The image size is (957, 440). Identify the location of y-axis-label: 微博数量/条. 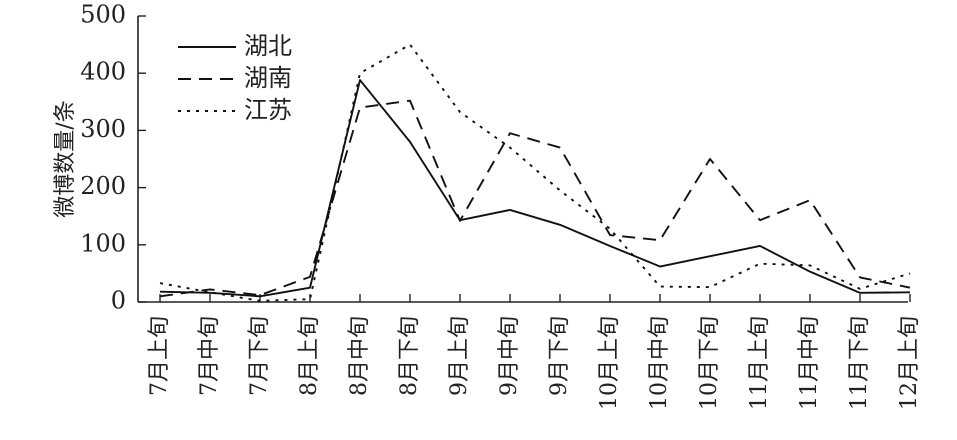
(65, 158).